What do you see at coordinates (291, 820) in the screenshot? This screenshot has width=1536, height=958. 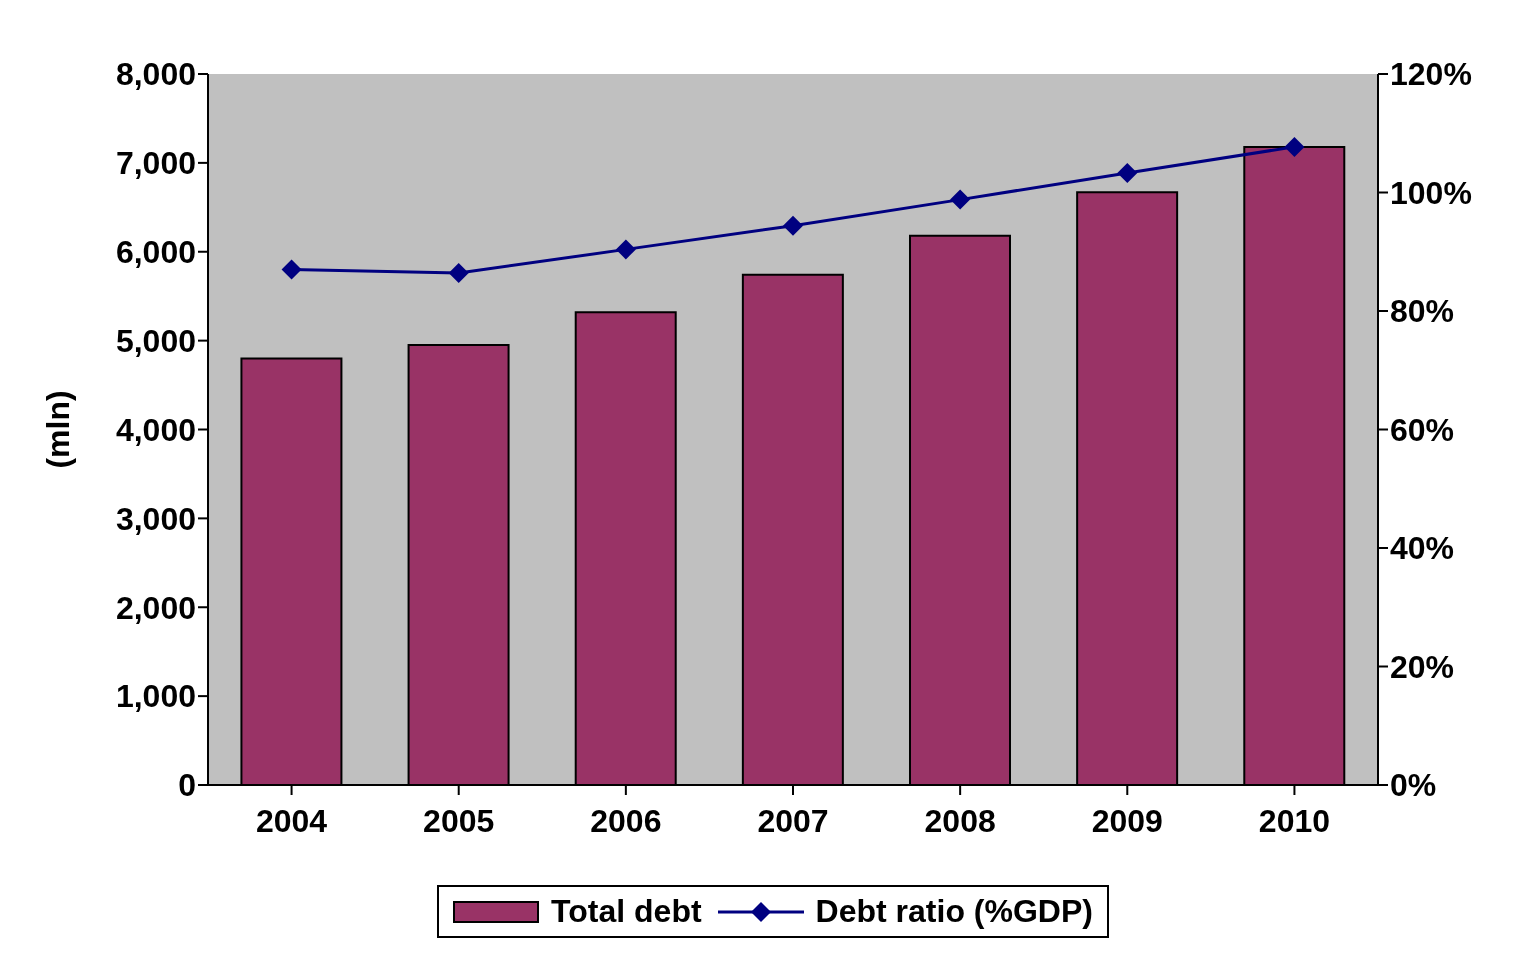 I see `x-tick-label: 2004` at bounding box center [291, 820].